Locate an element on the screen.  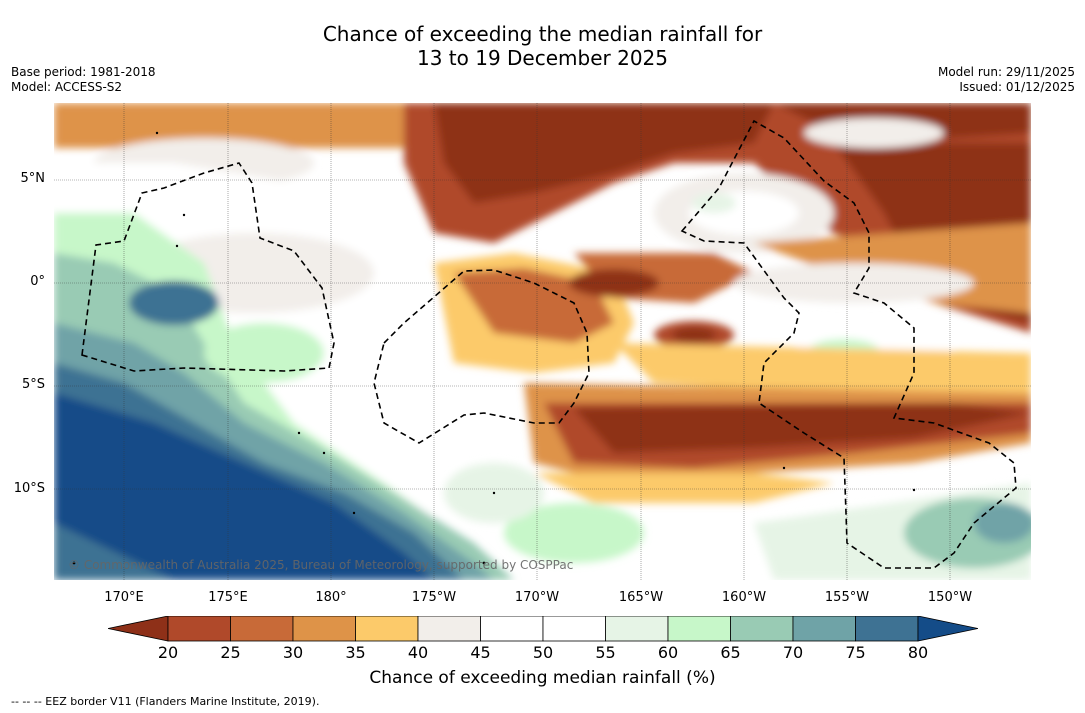
colorbar-tick-label: 55 is located at coordinates (605, 652).